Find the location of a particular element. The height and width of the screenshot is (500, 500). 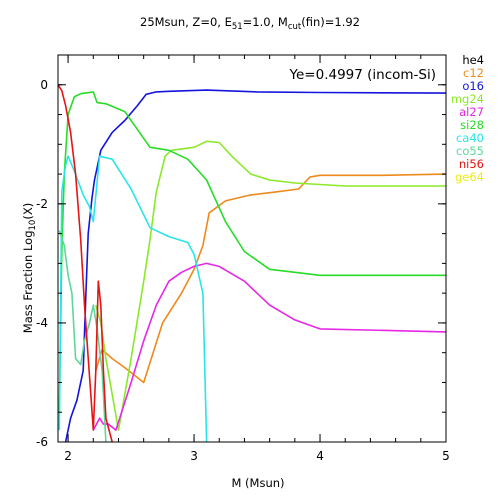

legend-entry-ni56: ni56 is located at coordinates (471, 164).